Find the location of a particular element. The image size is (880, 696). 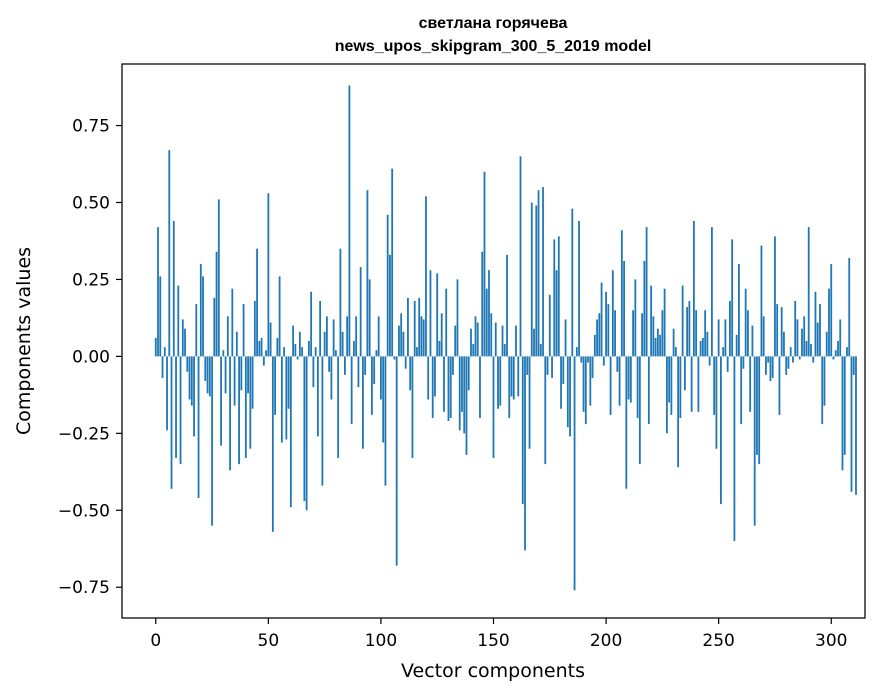

chart-subtitle: news_upos_skipgram_300_5_2019 model is located at coordinates (493, 46).